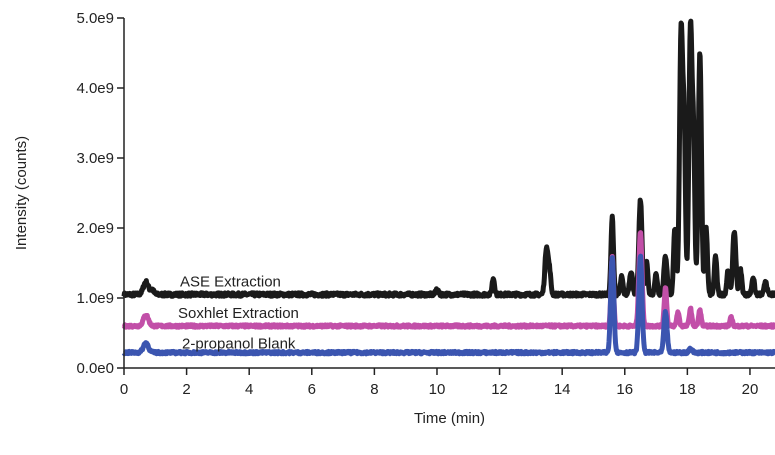 This screenshot has height=455, width=775. I want to click on series-label-2: 2-propanol Blank, so click(239, 344).